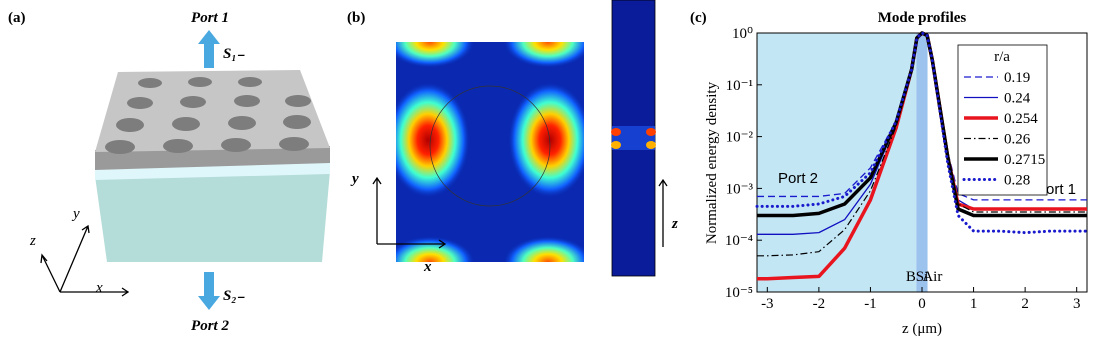  I want to click on x-tick-label: 3, so click(1077, 304).